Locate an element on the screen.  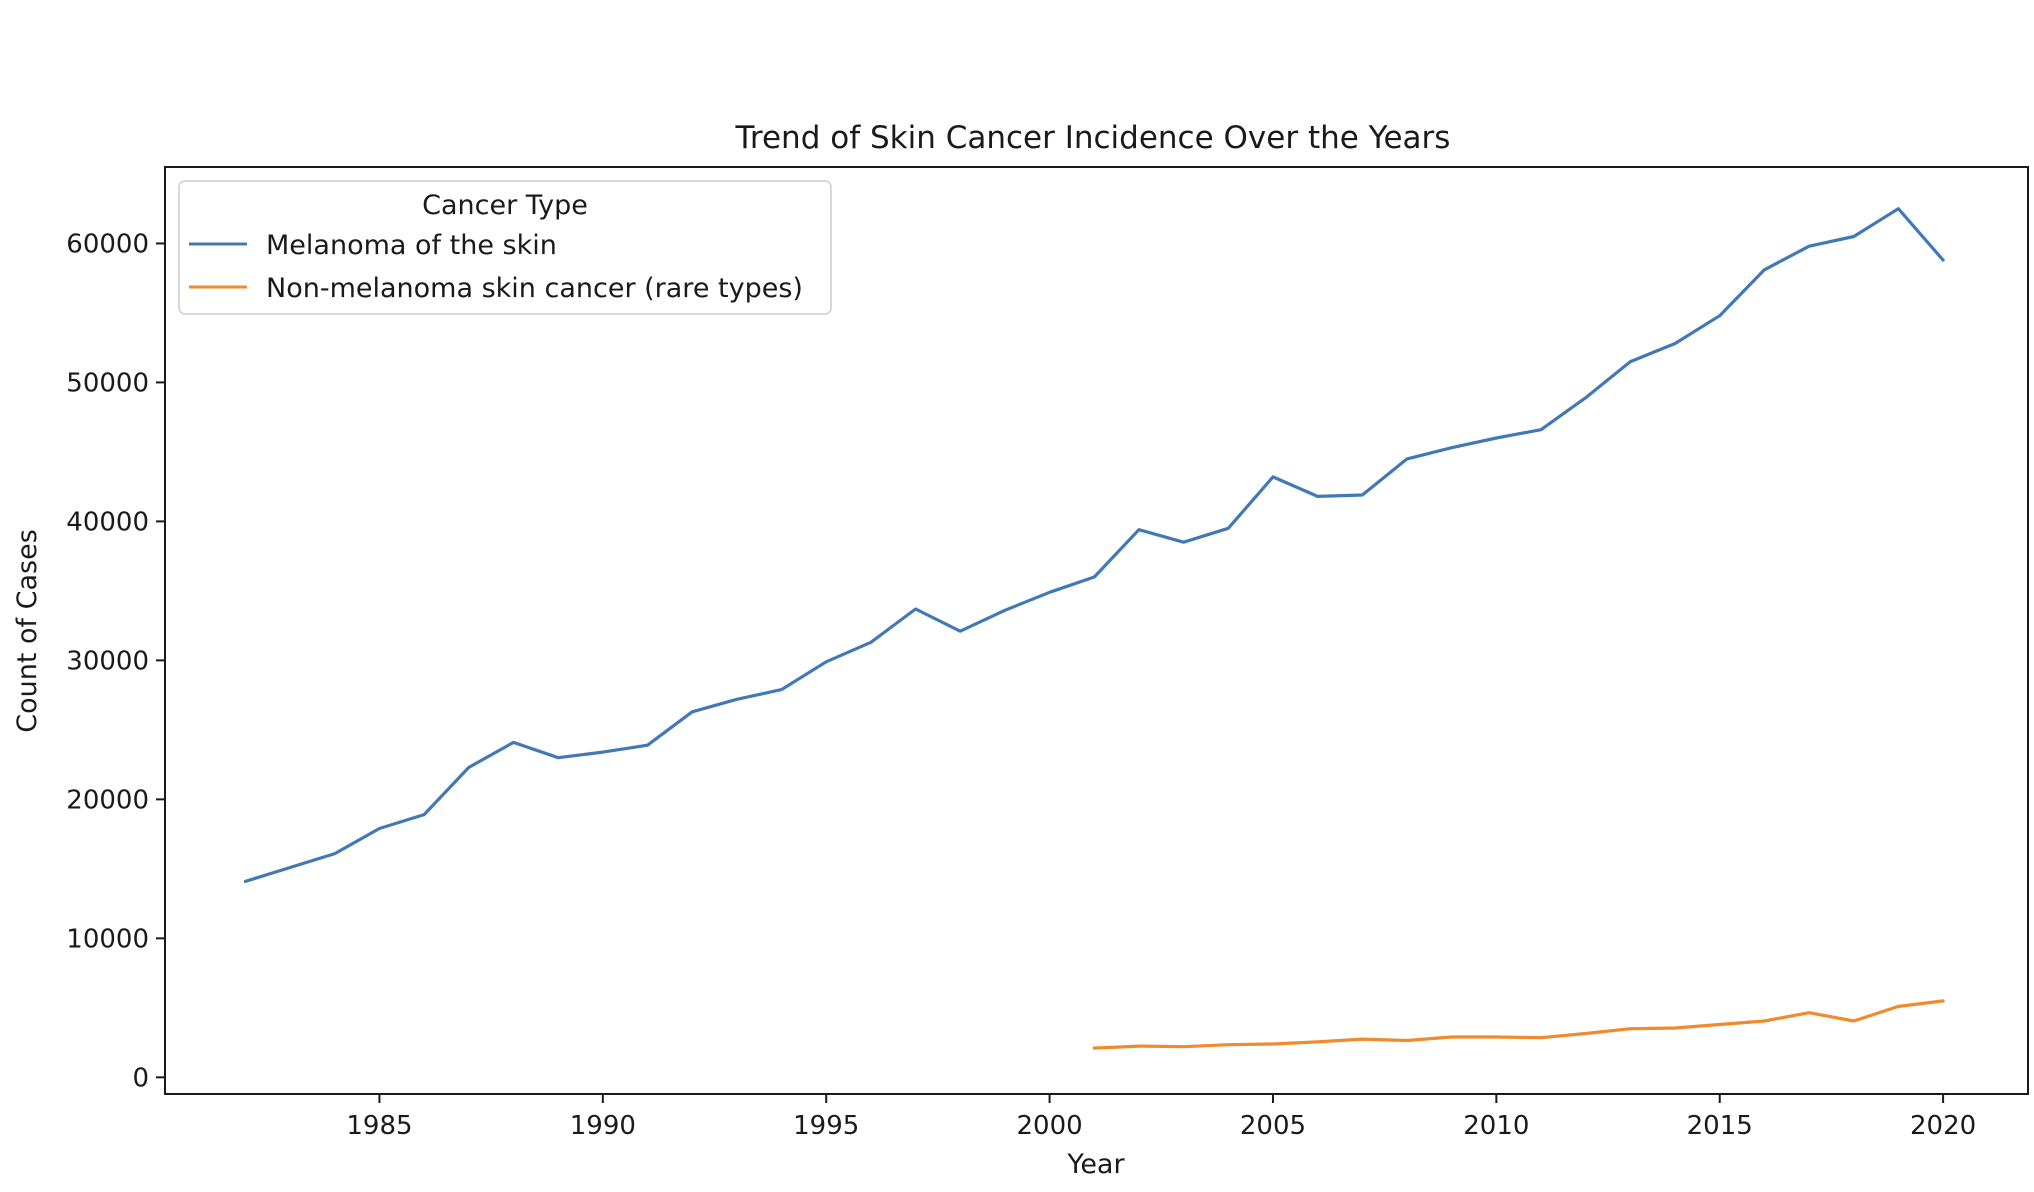
x-tick-label: 2020 is located at coordinates (1943, 1126).